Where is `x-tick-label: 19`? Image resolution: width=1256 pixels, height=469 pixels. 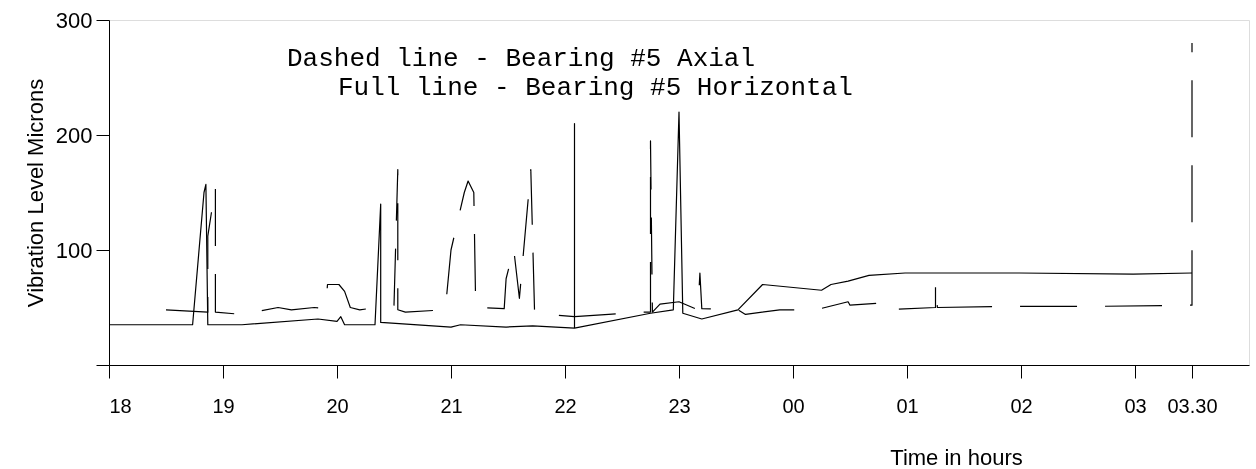 x-tick-label: 19 is located at coordinates (223, 405).